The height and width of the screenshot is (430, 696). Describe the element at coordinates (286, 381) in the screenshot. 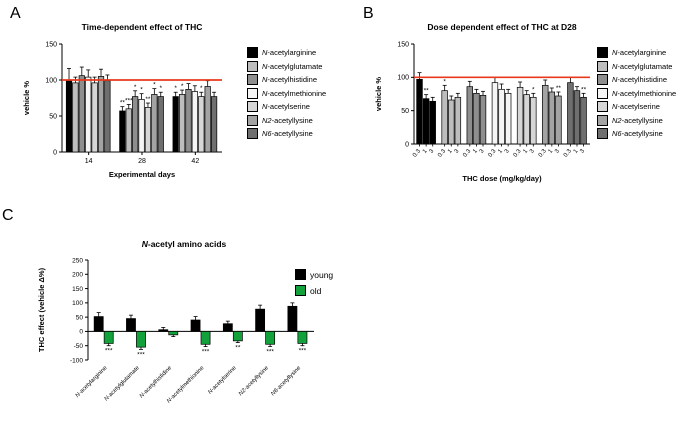

I see `x-tick-label: N6-acetyllysine` at that location.